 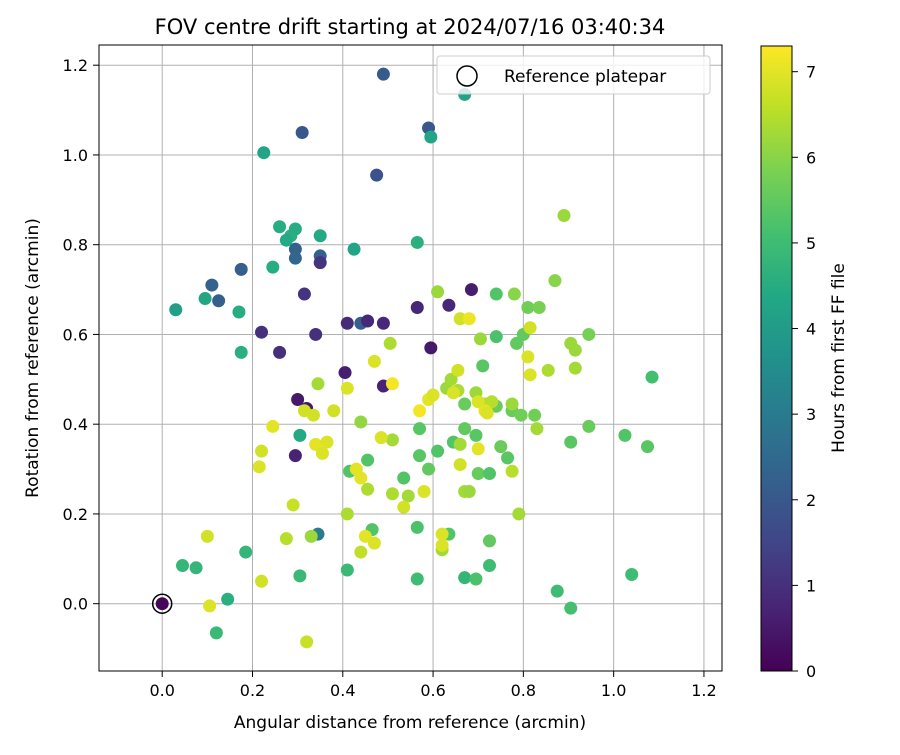 I want to click on y-tick-label: 0.8, so click(x=75, y=245).